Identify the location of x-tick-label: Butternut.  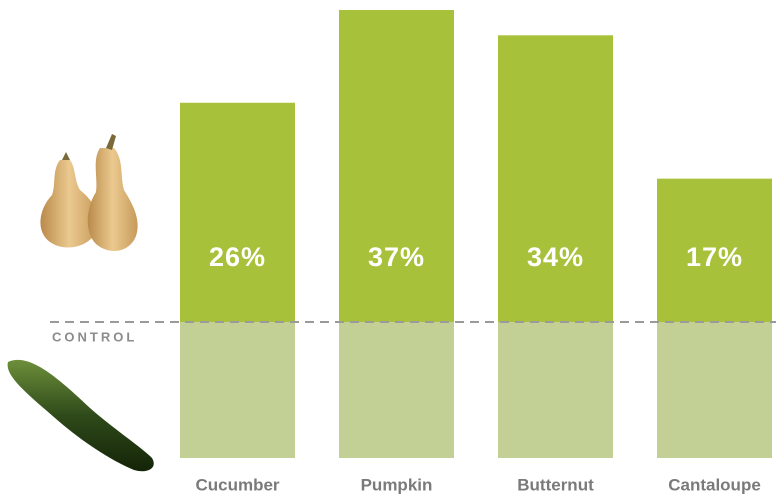
(555, 484).